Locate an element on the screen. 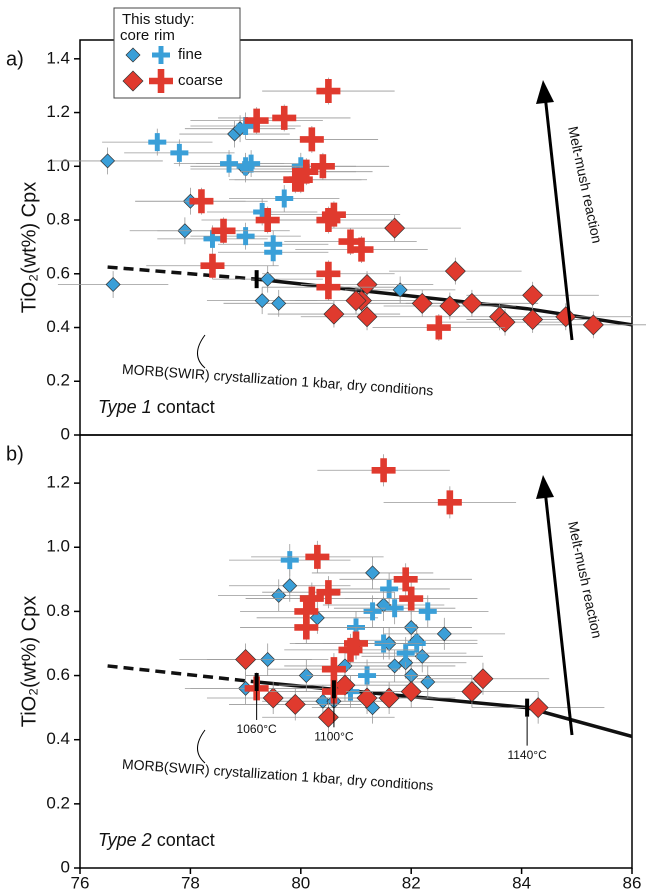 Image resolution: width=646 pixels, height=894 pixels. contact-label: Type 1 contact is located at coordinates (156, 407).